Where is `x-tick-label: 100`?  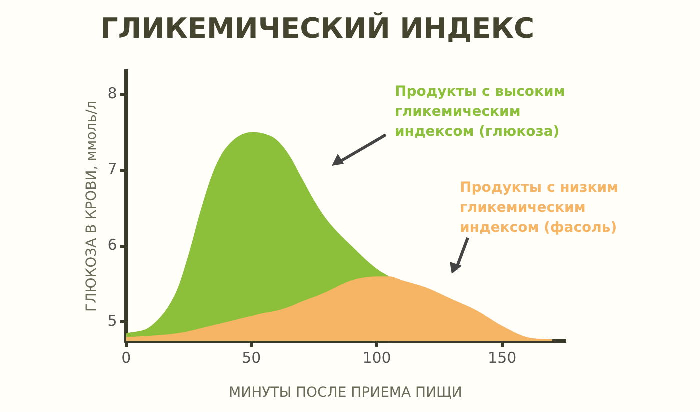
x-tick-label: 100 is located at coordinates (377, 358).